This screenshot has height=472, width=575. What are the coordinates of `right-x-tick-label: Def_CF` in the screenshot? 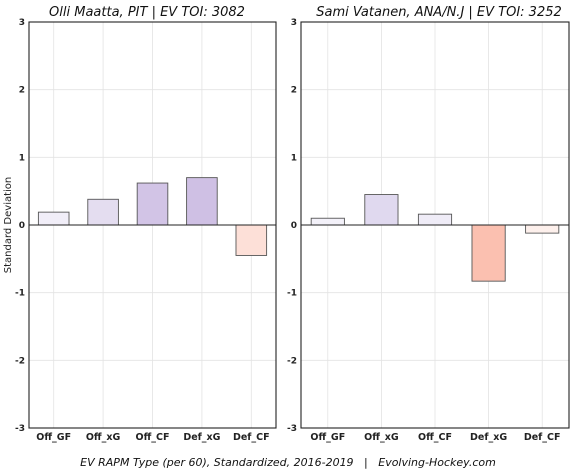 It's located at (542, 437).